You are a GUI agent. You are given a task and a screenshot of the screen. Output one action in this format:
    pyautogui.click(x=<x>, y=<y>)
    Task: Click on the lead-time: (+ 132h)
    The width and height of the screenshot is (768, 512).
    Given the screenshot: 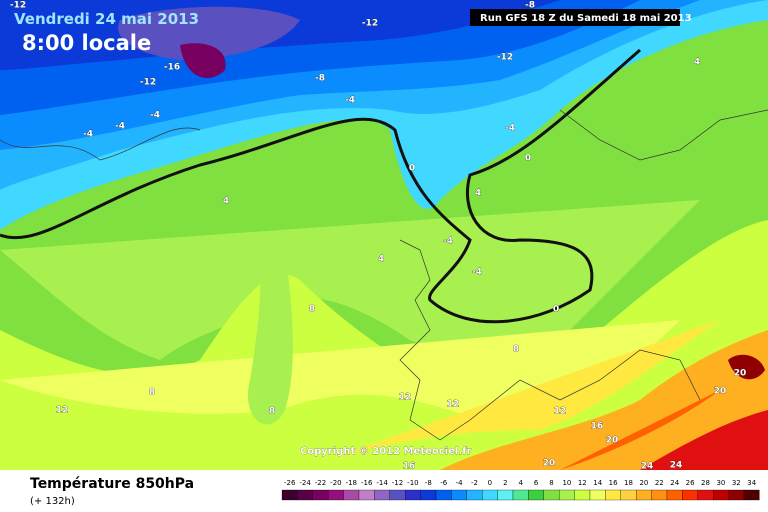 What is the action you would take?
    pyautogui.click(x=52, y=501)
    